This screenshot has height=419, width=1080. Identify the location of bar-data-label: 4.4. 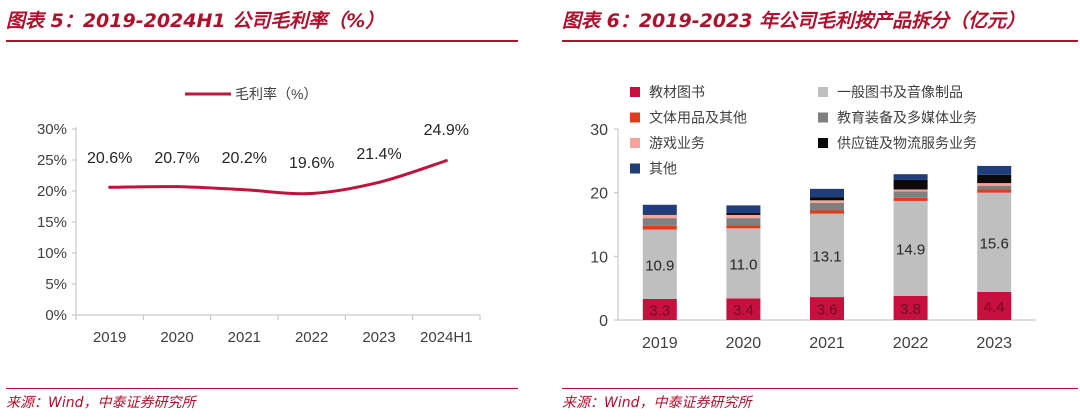
(994, 307).